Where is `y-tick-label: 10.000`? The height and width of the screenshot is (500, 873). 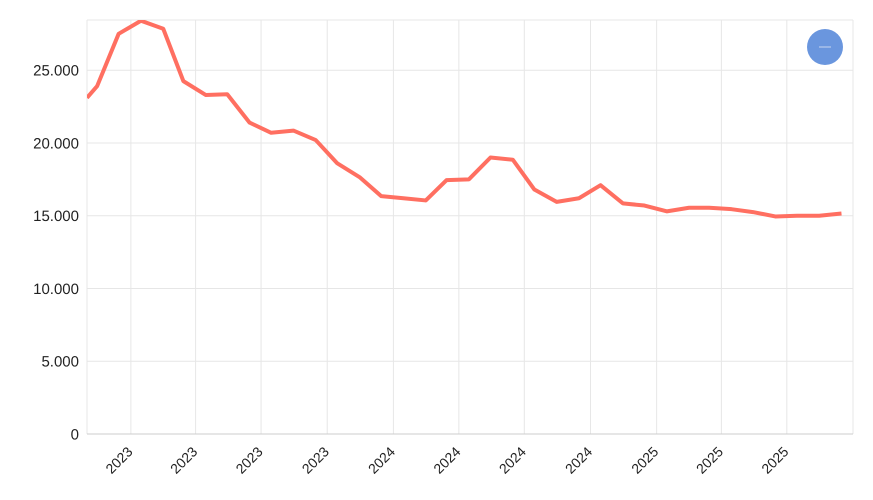
y-tick-label: 10.000 is located at coordinates (56, 289).